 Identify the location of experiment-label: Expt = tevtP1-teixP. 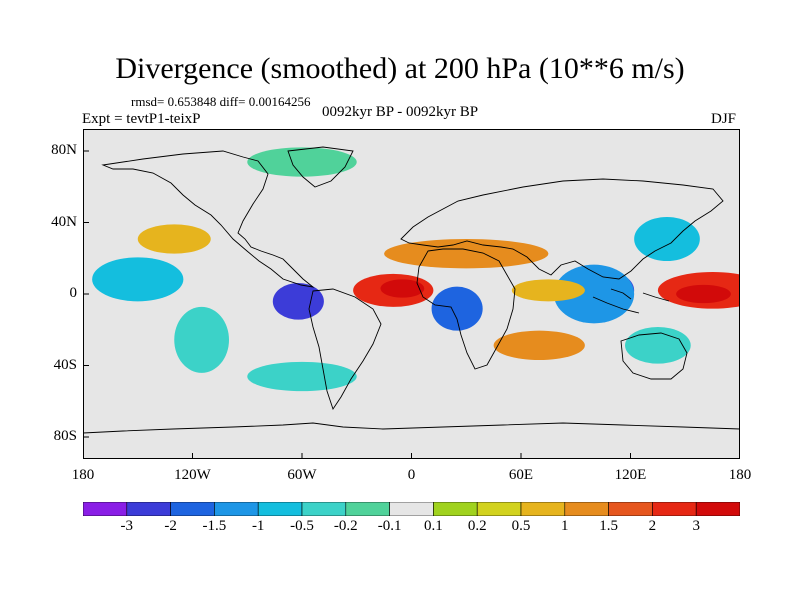
(141, 119).